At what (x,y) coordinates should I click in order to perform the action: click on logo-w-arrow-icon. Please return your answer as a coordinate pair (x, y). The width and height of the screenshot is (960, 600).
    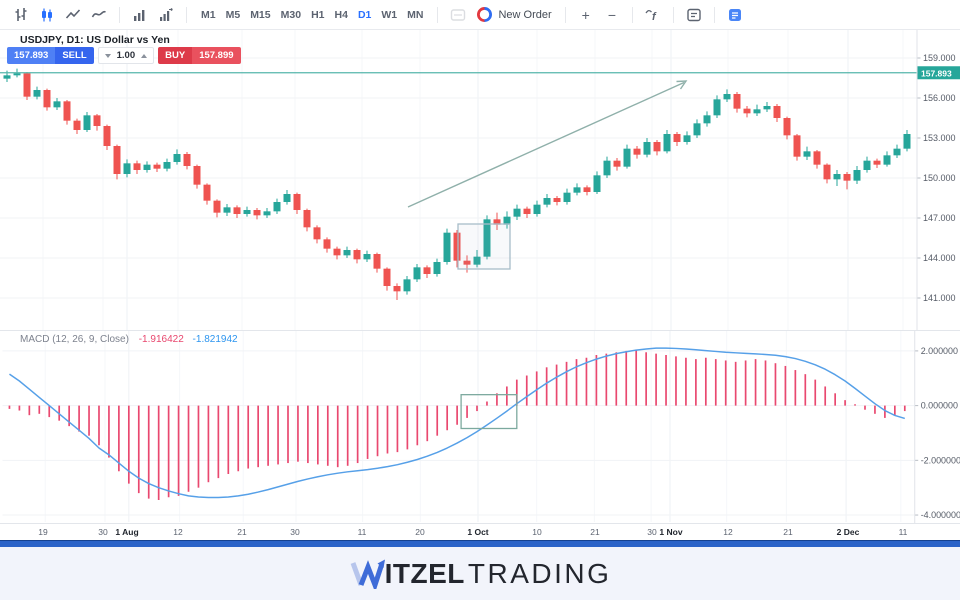
    Looking at the image, I should click on (367, 574).